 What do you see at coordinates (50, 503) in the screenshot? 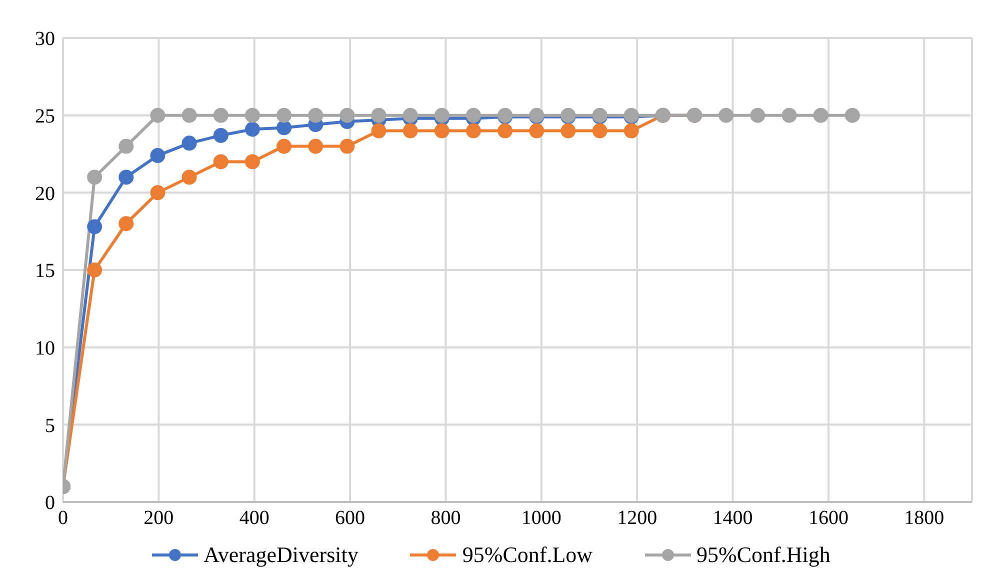
I see `y-tick-label: 0` at bounding box center [50, 503].